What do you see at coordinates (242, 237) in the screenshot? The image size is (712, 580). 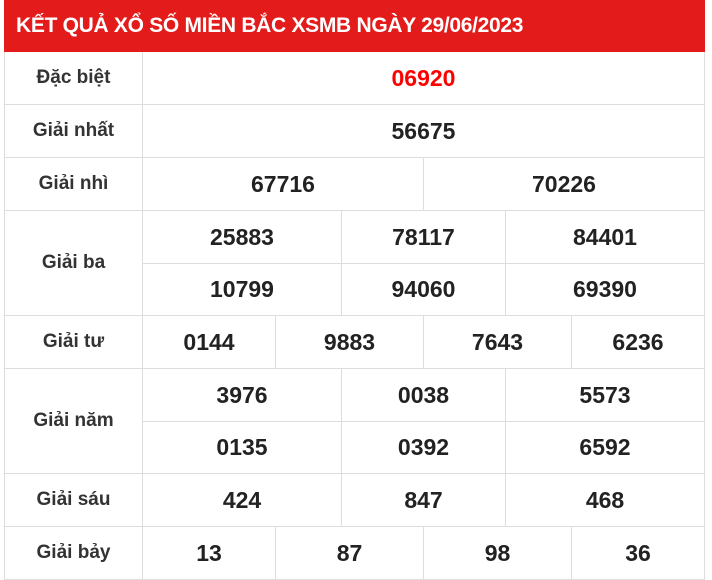 I see `prize-number: 25883` at bounding box center [242, 237].